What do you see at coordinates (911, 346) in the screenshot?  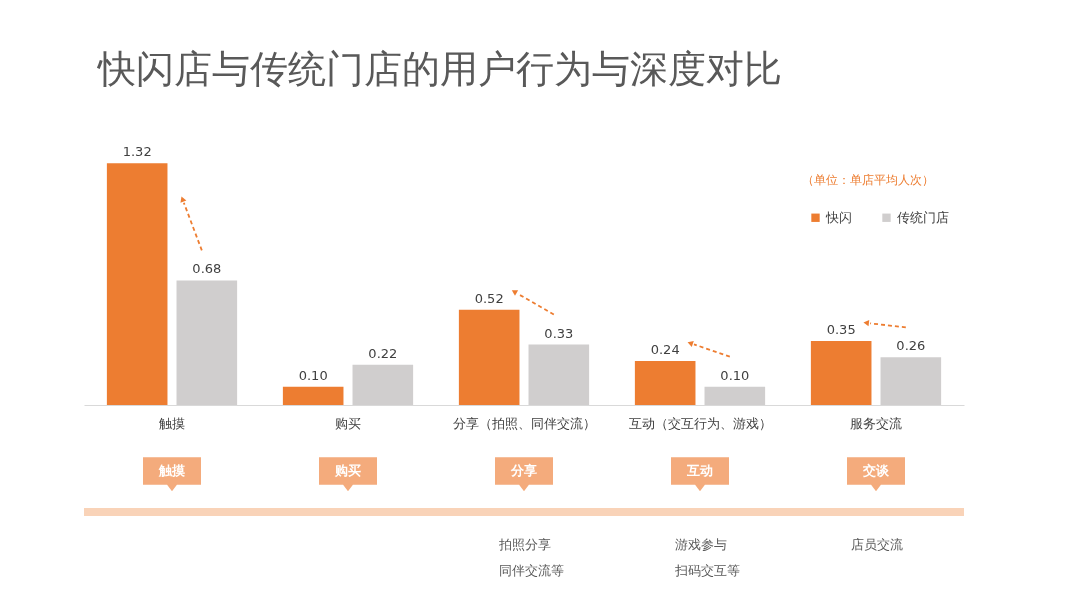 I see `data-label: 0.26` at bounding box center [911, 346].